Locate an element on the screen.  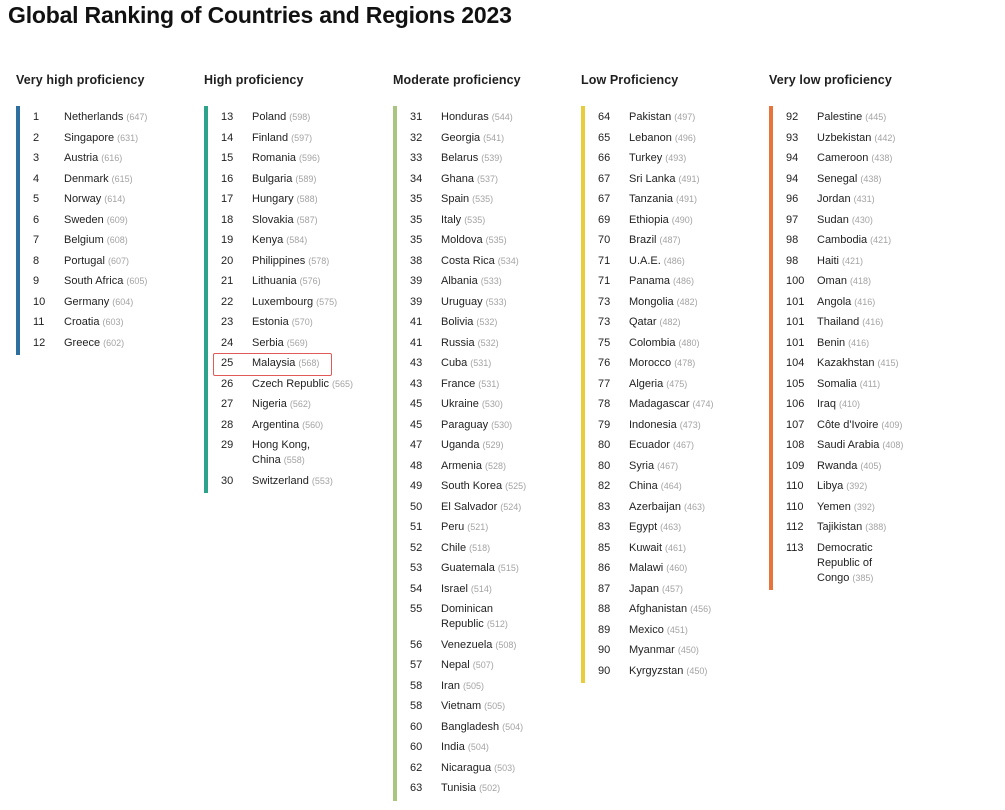
country-name: Costa Rica (534) is located at coordinates (480, 261).